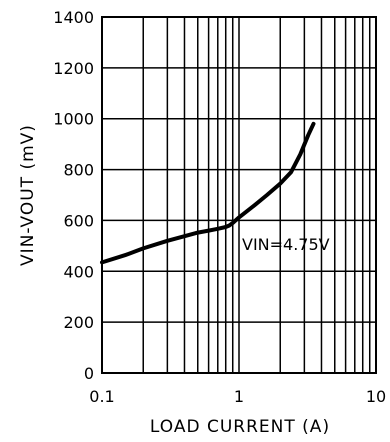  What do you see at coordinates (89, 373) in the screenshot?
I see `y-tick-label: 0` at bounding box center [89, 373].